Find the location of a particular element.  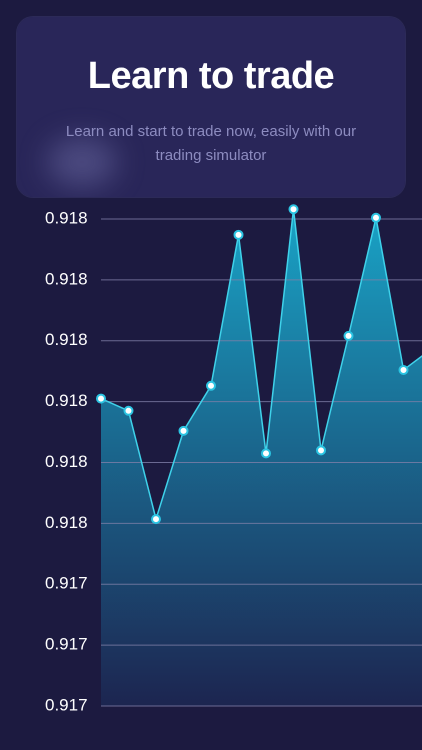

glow is located at coordinates (82, 162).